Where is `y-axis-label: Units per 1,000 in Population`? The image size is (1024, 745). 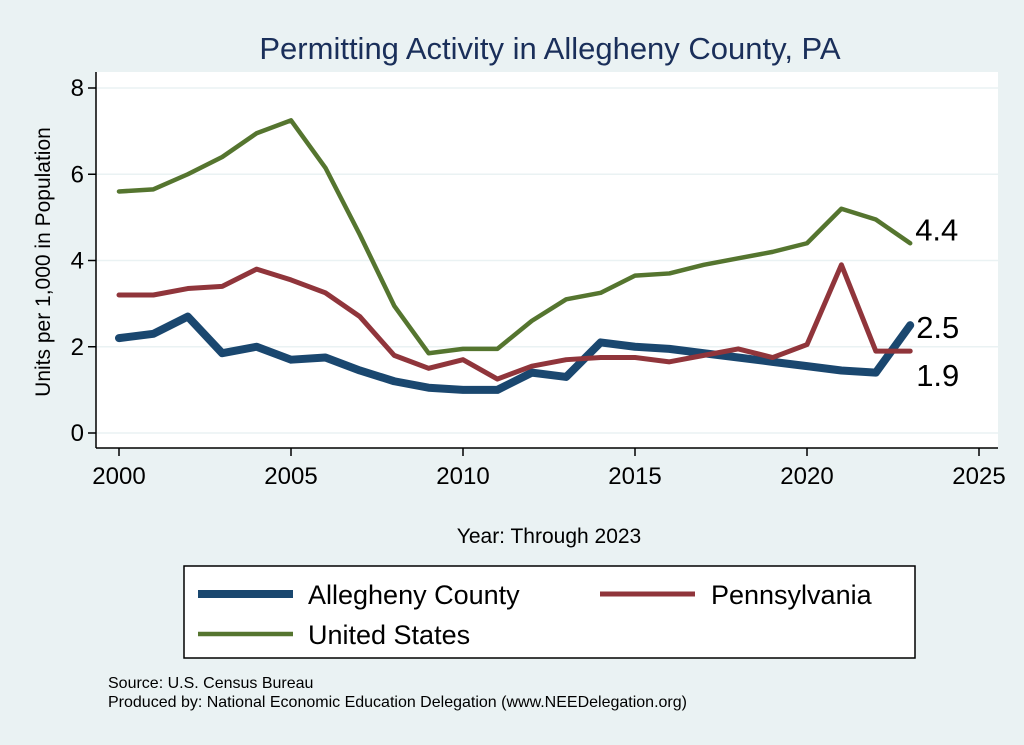
y-axis-label: Units per 1,000 in Population is located at coordinates (43, 262).